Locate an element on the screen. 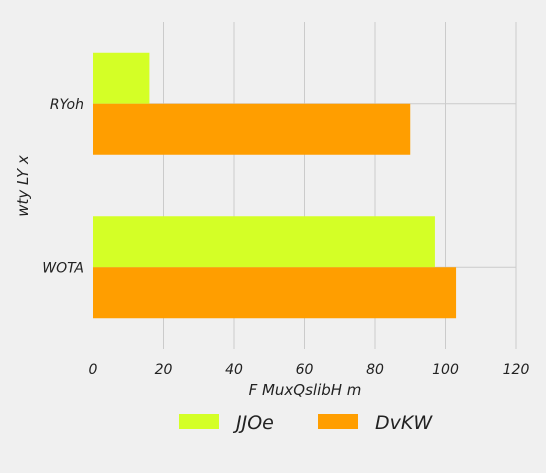  legend: JJOe DvKW is located at coordinates (306, 423).